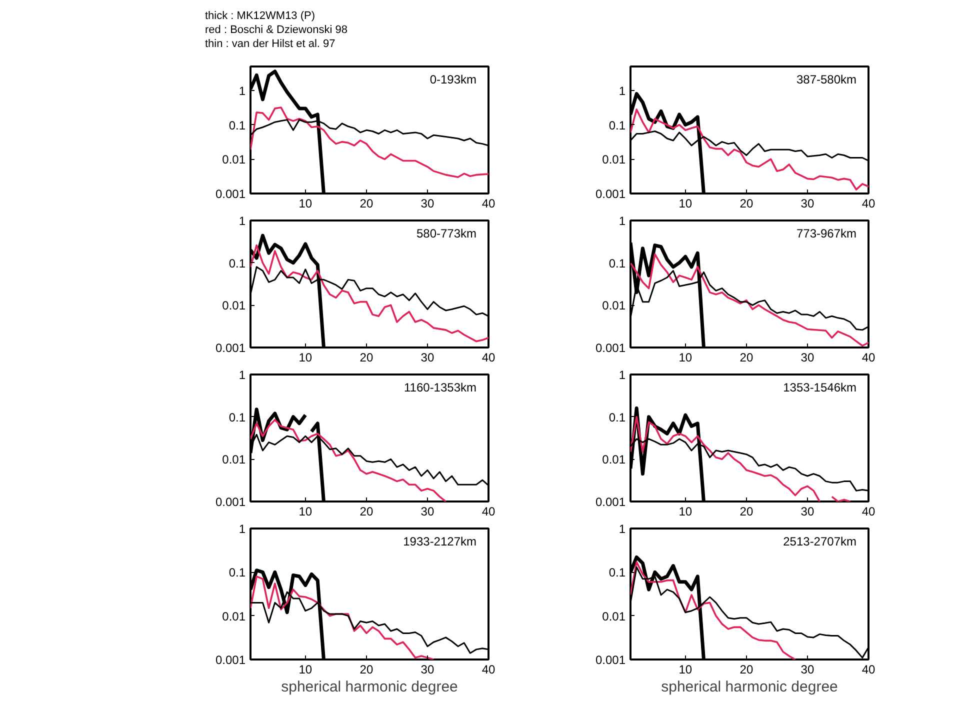 Image resolution: width=956 pixels, height=724 pixels. Describe the element at coordinates (440, 387) in the screenshot. I see `text: 1160-1353km` at that location.